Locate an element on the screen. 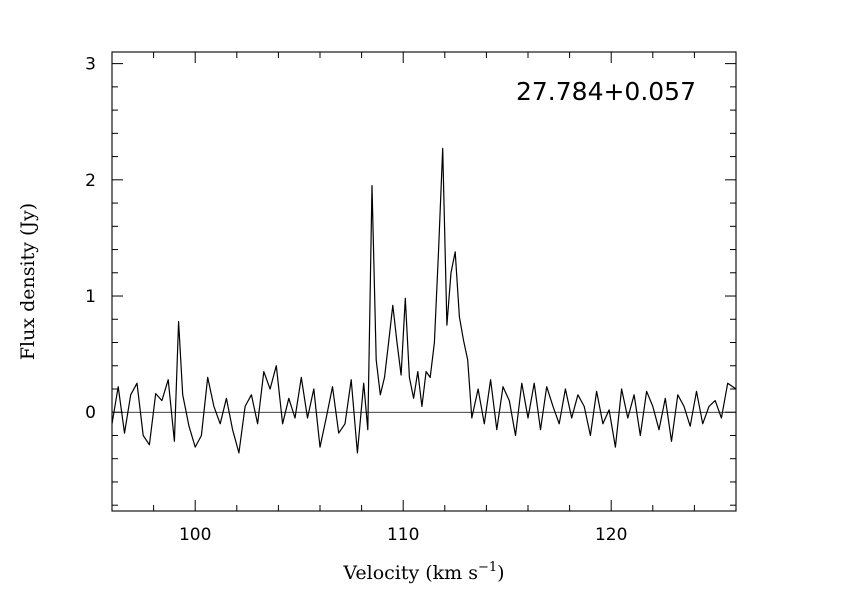 Image resolution: width=842 pixels, height=595 pixels. x-tick-label: 120 is located at coordinates (611, 535).